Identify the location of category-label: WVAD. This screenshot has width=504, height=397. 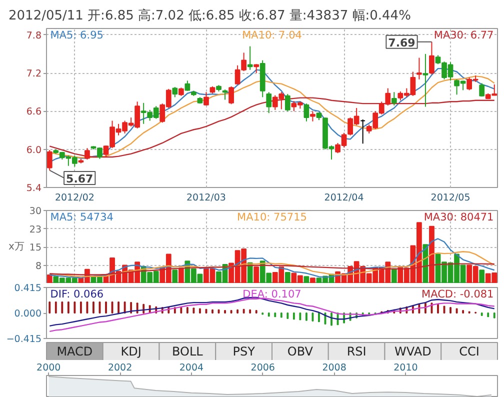
(413, 351).